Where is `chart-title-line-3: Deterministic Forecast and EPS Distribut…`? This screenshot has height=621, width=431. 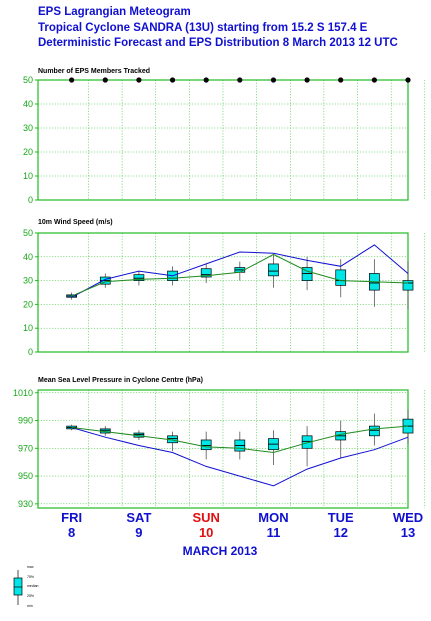 chart-title-line-3: Deterministic Forecast and EPS Distribut… is located at coordinates (218, 43).